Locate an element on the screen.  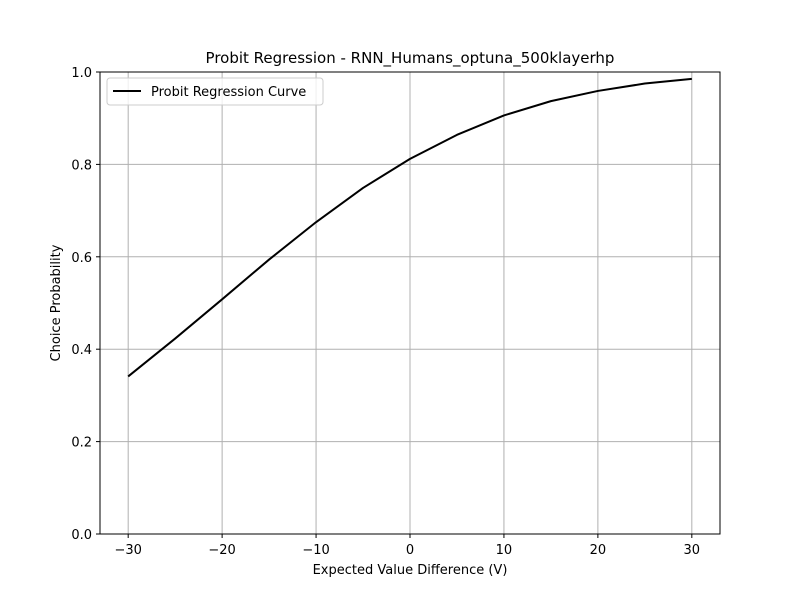
x-axis-label: Expected Value Difference (V) is located at coordinates (410, 570).